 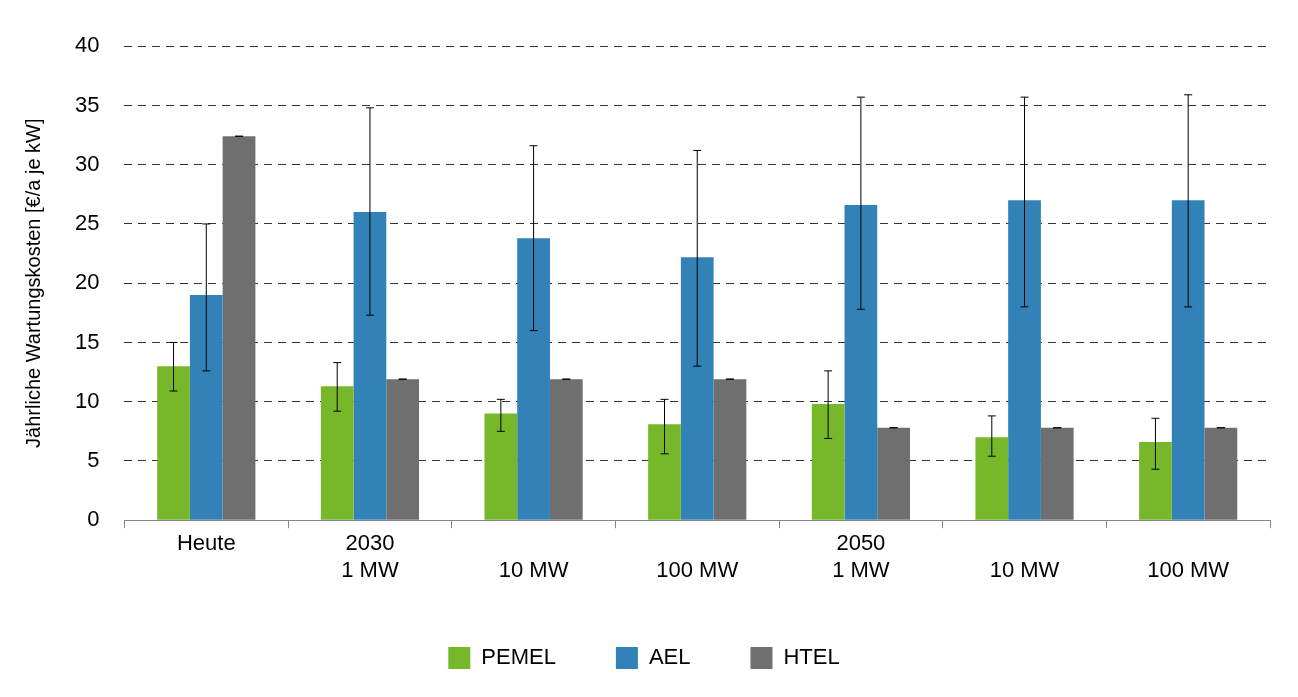 What do you see at coordinates (93, 460) in the screenshot?
I see `y-tick-label: 5` at bounding box center [93, 460].